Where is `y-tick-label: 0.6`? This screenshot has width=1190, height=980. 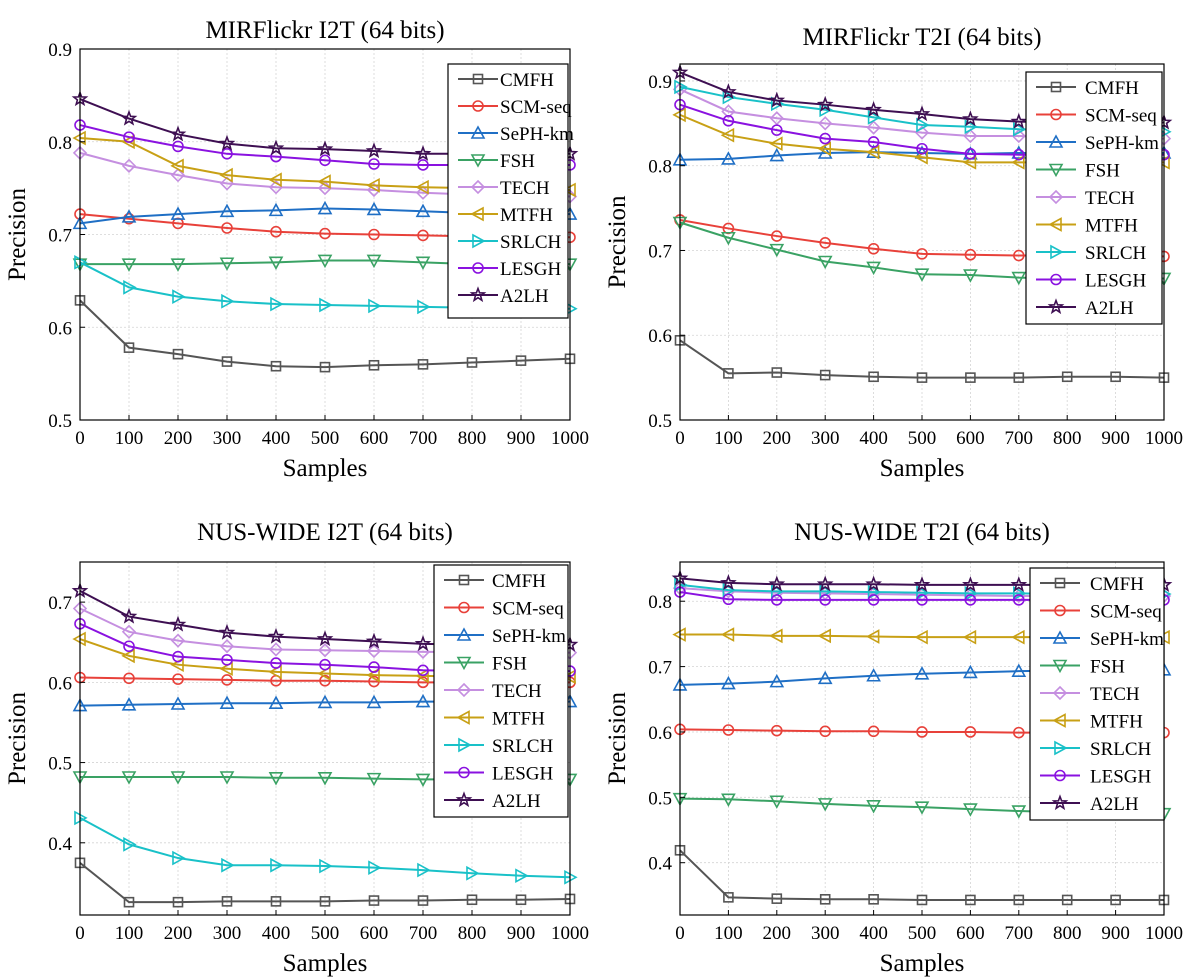 y-tick-label: 0.6 is located at coordinates (60, 328).